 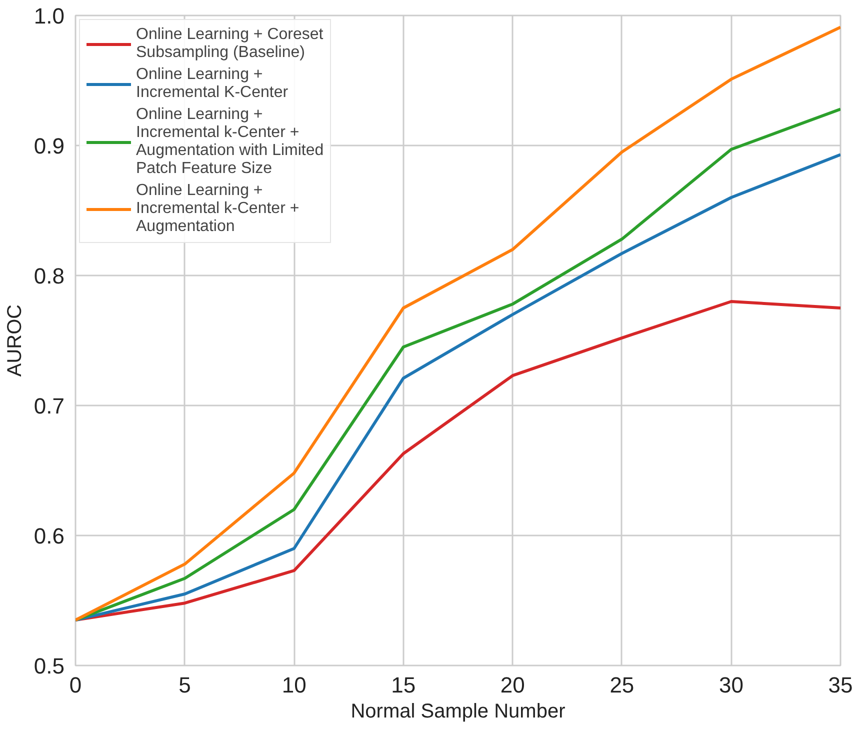 I want to click on legend-label: Online Learning + Incremental k-Center + Augmentation, so click(x=218, y=209).